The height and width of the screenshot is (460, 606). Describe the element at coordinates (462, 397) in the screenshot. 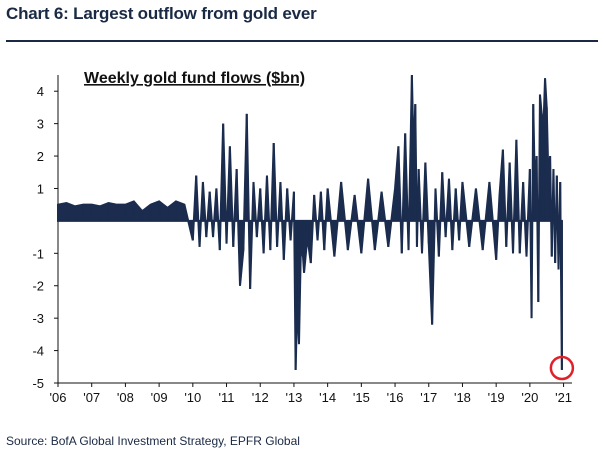

I see `x-tick-label: '18` at that location.